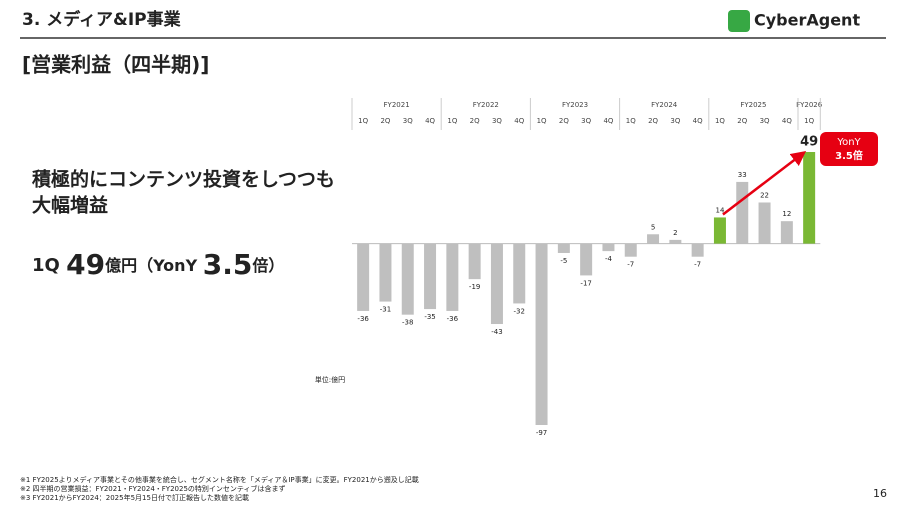 Image resolution: width=900 pixels, height=506 pixels. I want to click on year-label: FY2022, so click(486, 105).